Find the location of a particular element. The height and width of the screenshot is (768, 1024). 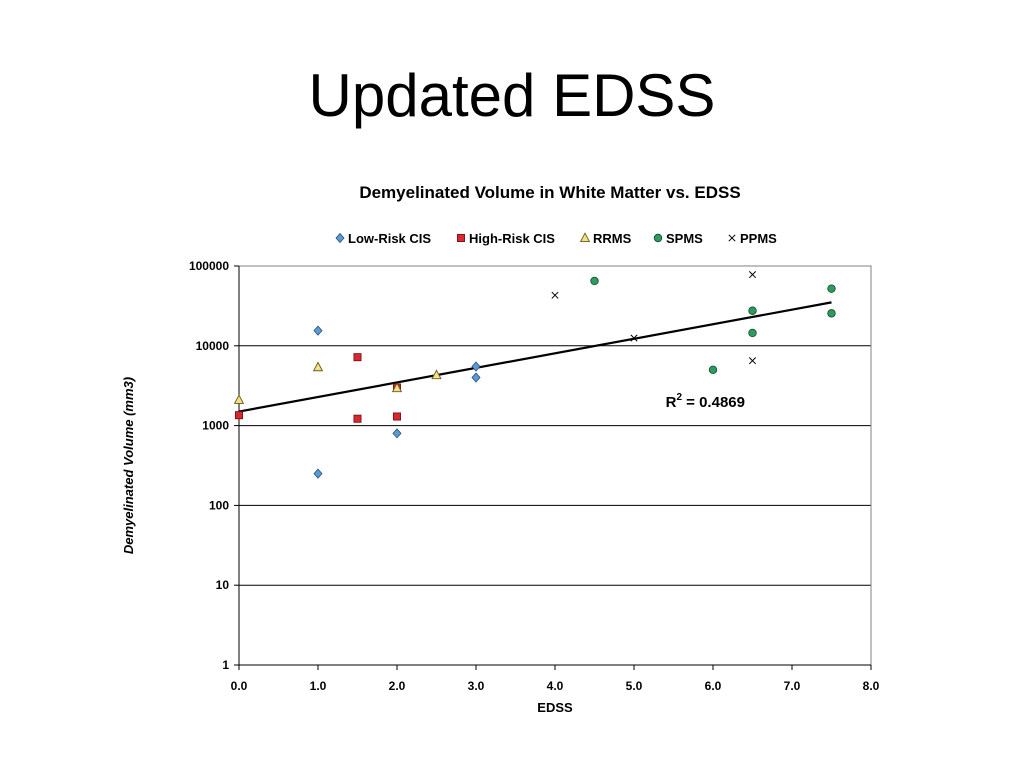

y-tick-label: 100000 is located at coordinates (209, 266).